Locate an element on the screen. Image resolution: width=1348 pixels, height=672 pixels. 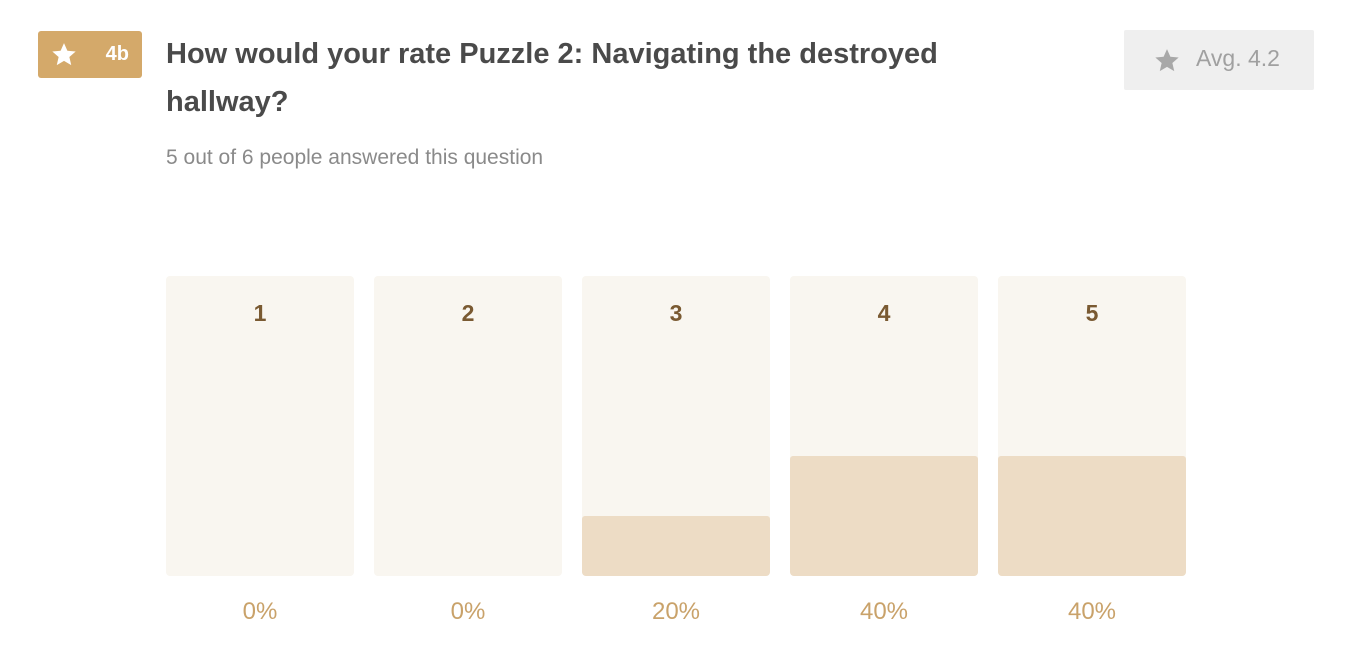
bar-track: 5 is located at coordinates (1092, 426).